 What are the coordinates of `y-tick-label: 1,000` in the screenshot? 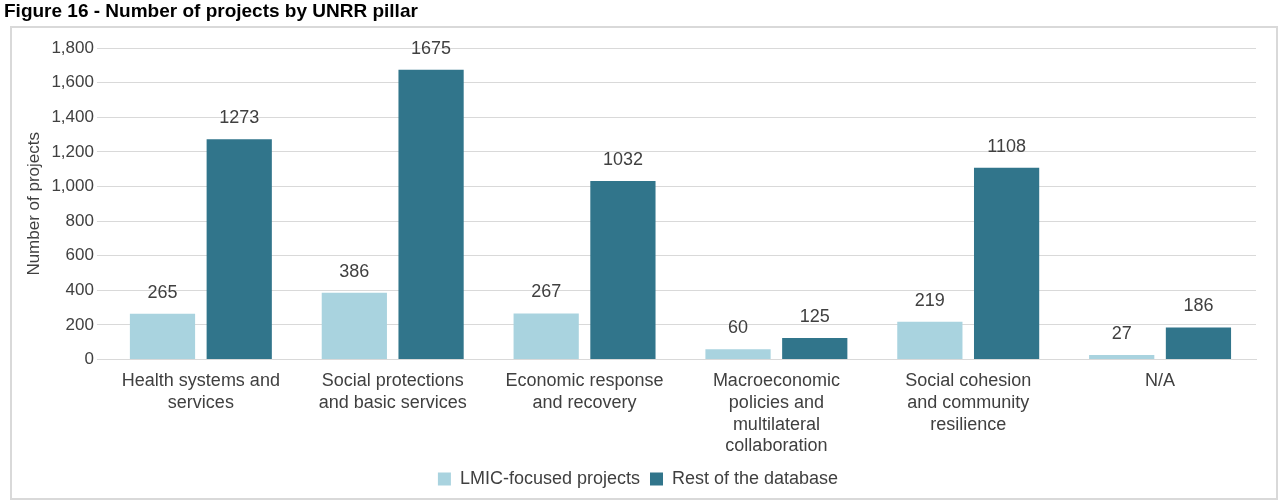 It's located at (72, 186).